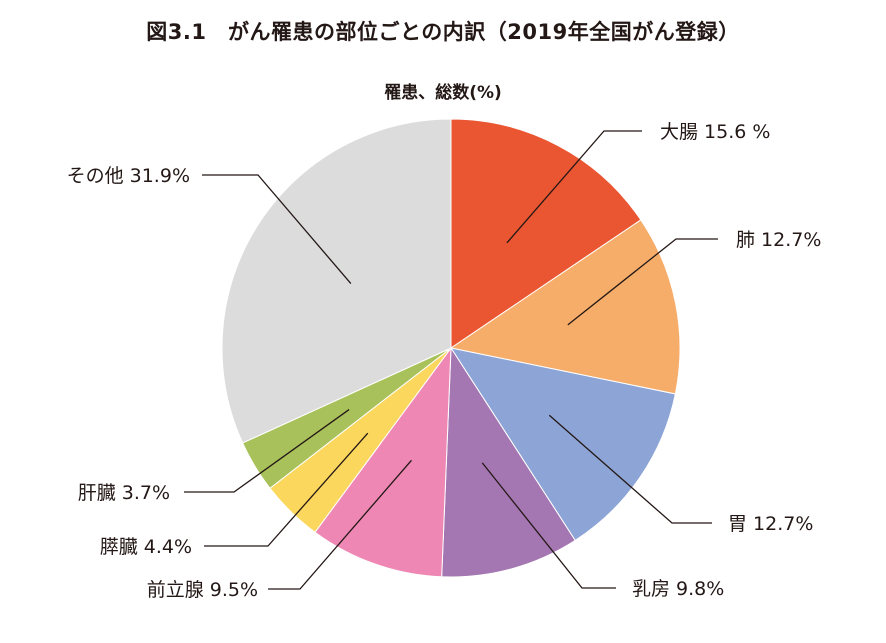  I want to click on chart-title: 図3.1 がん罹患の部位ごとの内訳（2019年全国がん登録）, so click(443, 32).